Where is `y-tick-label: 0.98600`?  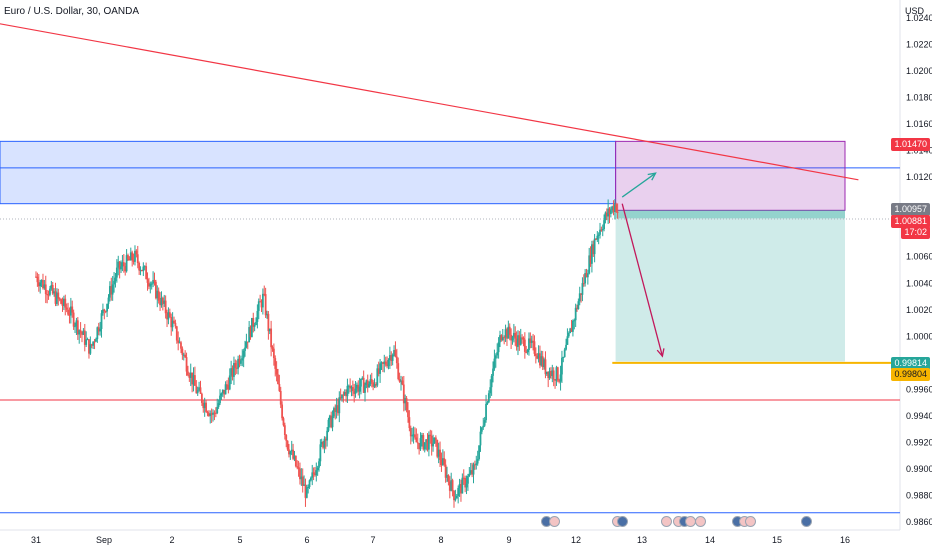
y-tick-label: 0.98600 is located at coordinates (919, 522).